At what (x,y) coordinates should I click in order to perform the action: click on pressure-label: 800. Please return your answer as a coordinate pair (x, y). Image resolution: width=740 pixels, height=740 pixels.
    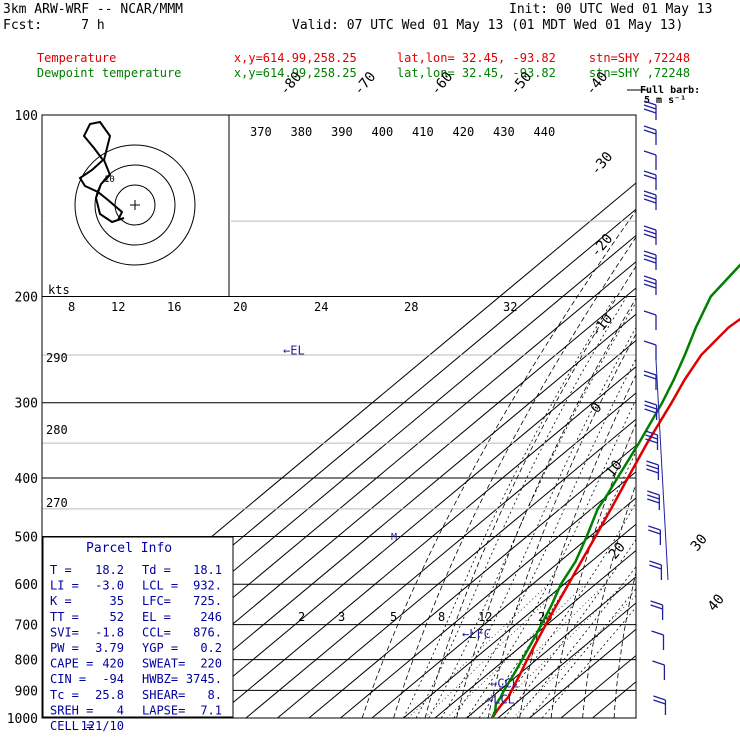
    Looking at the image, I should click on (26, 661).